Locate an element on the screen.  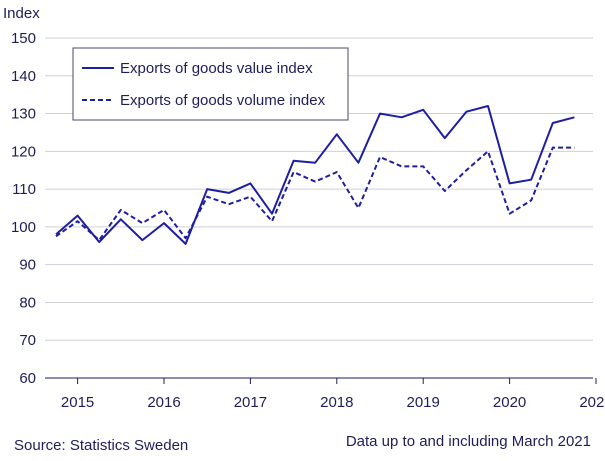
x-tick-label: 2020 is located at coordinates (509, 402).